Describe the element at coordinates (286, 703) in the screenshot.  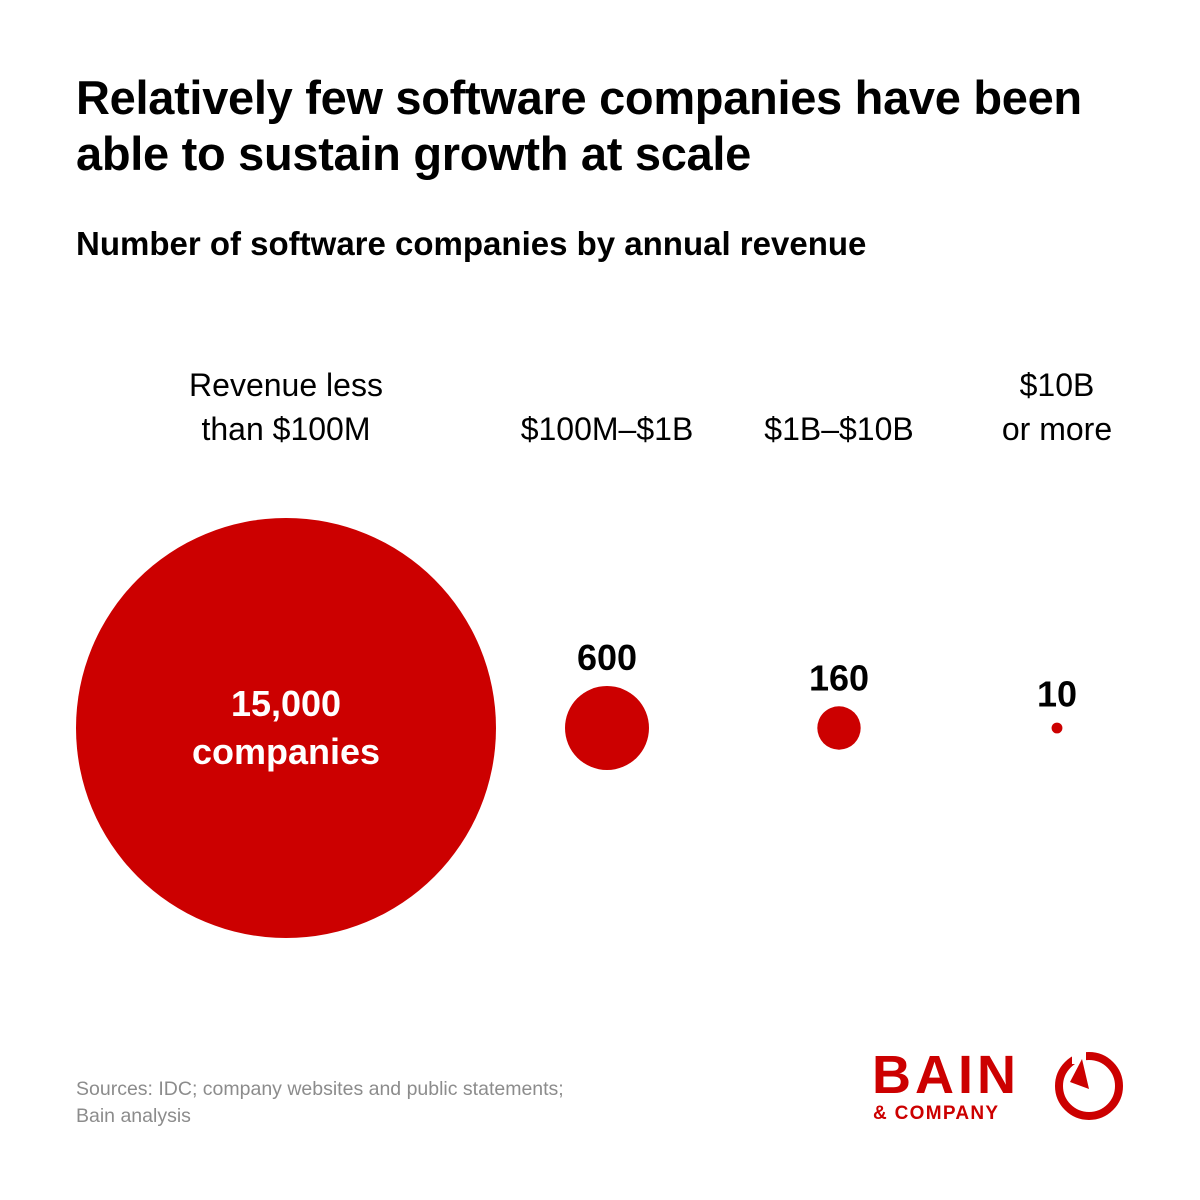
I see `value-label: 15,000` at that location.